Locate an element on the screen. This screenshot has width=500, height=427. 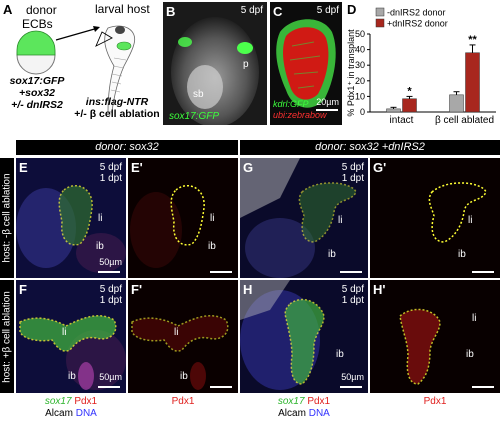
panel-g-prime-scalebar is located at coordinates (483, 272).